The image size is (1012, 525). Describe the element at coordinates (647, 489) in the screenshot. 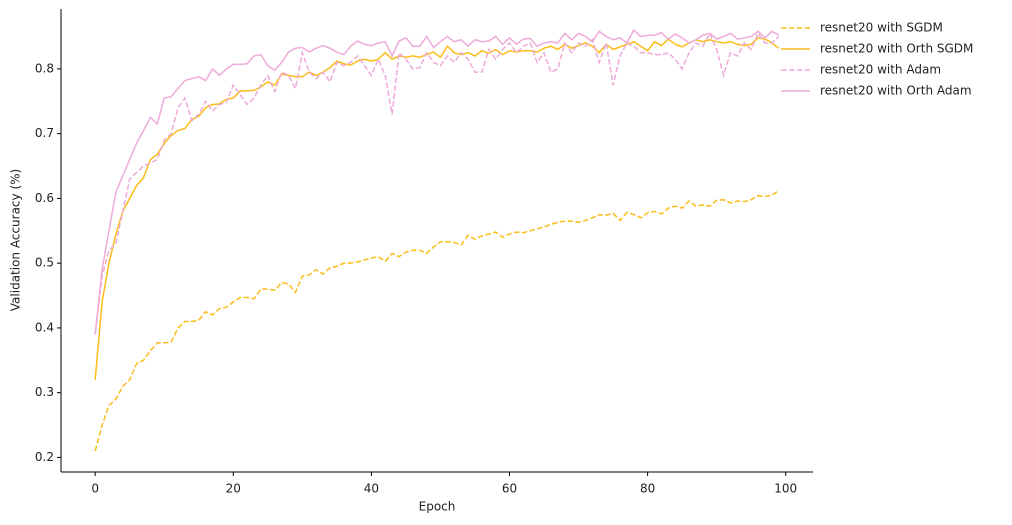

I see `x-tick-label: 80` at that location.